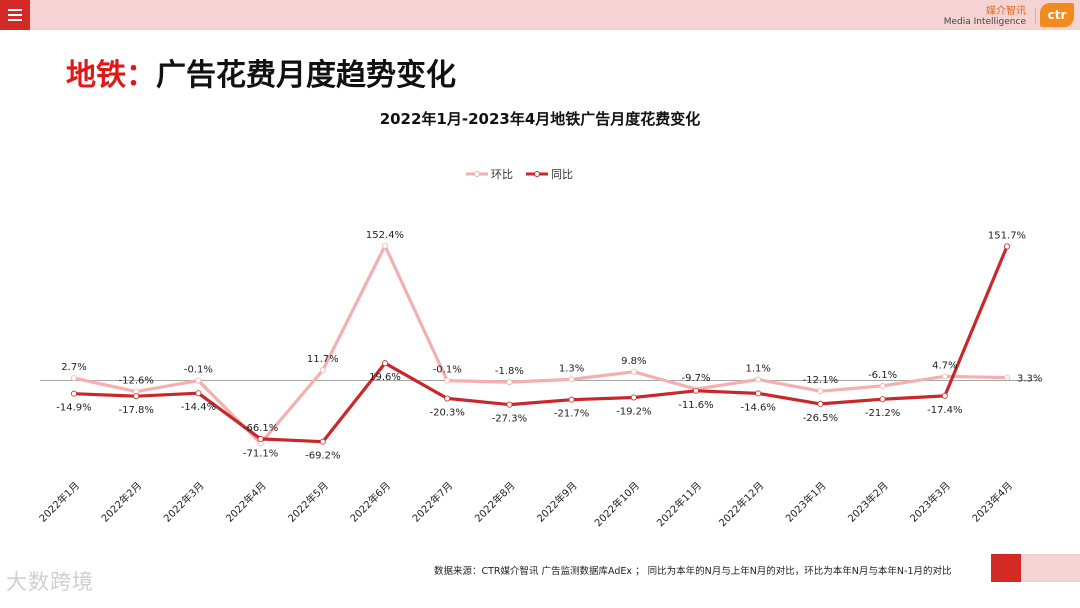 The height and width of the screenshot is (608, 1080). I want to click on x-tick-label-16: 2023年4月, so click(992, 502).